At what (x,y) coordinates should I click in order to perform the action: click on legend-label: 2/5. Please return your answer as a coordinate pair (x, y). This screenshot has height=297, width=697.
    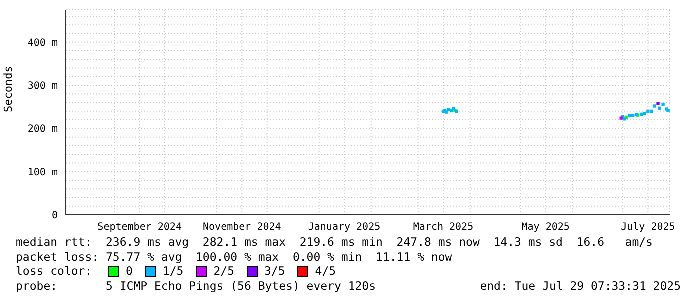
    Looking at the image, I should click on (224, 271).